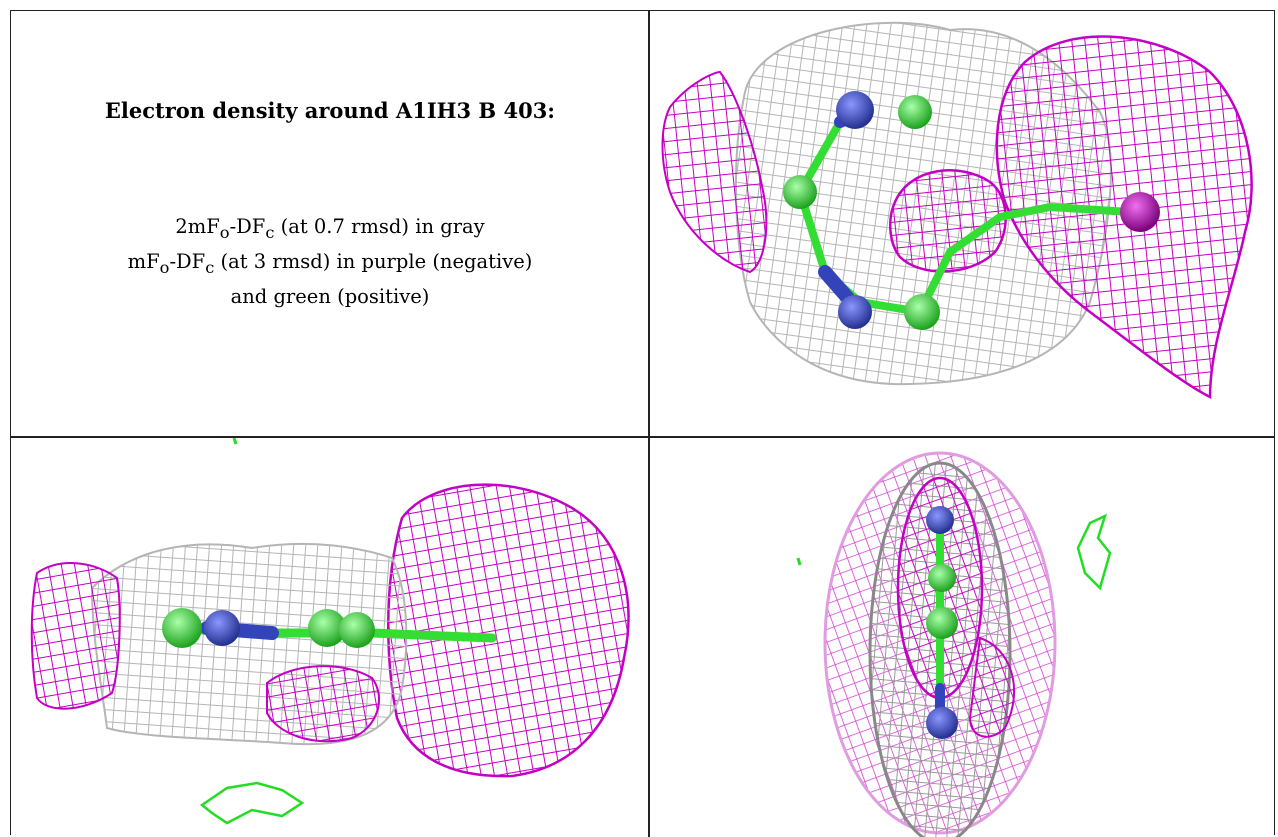 Image resolution: width=1278 pixels, height=837 pixels. What do you see at coordinates (642, 437) in the screenshot?
I see `table-divider-horizontal` at bounding box center [642, 437].